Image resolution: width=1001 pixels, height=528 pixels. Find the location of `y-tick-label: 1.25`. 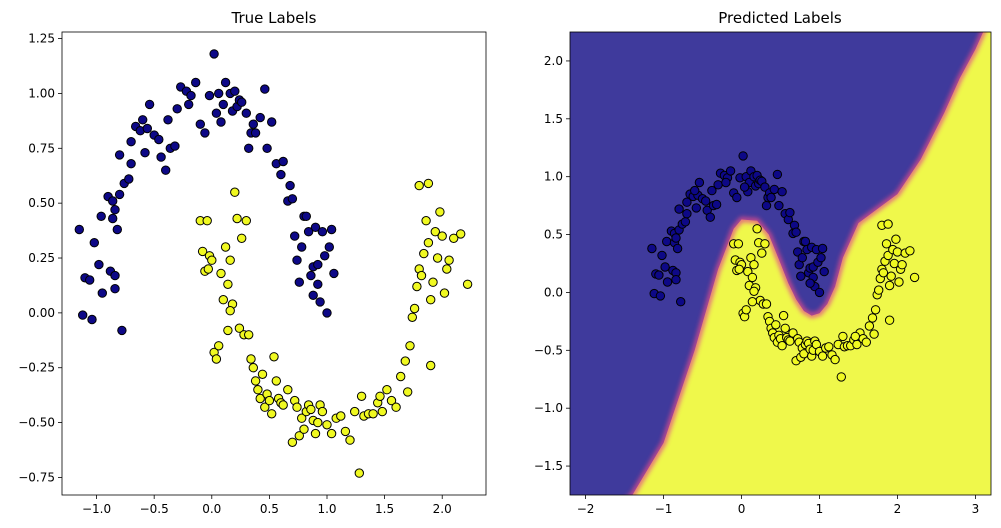

y-tick-label: 1.25 is located at coordinates (41, 39).